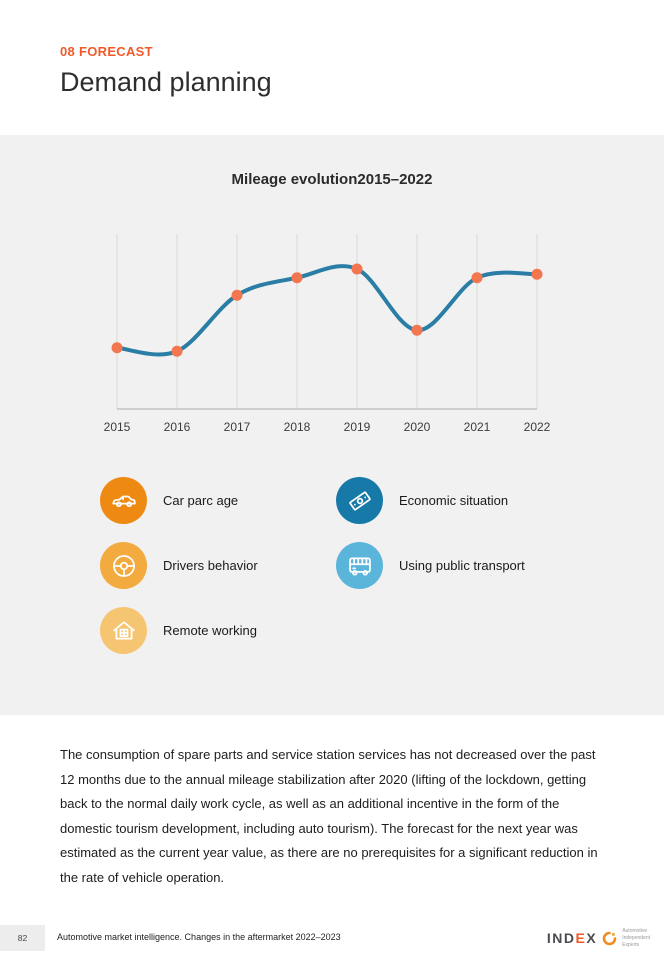 The width and height of the screenshot is (664, 960). Describe the element at coordinates (22, 938) in the screenshot. I see `page-number: 82` at that location.